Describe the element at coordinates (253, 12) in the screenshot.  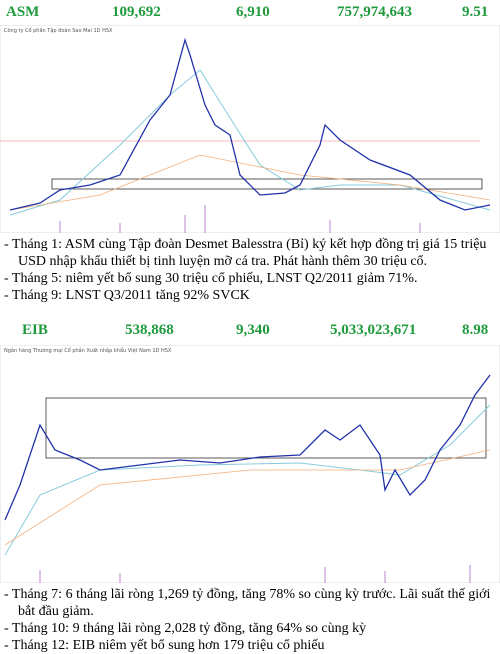
I see `stat: 6,910` at that location.